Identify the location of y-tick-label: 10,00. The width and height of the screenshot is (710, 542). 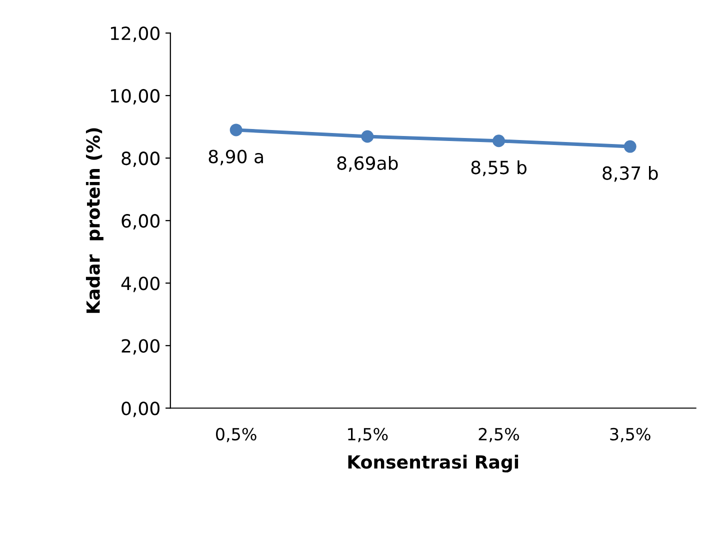
(135, 97).